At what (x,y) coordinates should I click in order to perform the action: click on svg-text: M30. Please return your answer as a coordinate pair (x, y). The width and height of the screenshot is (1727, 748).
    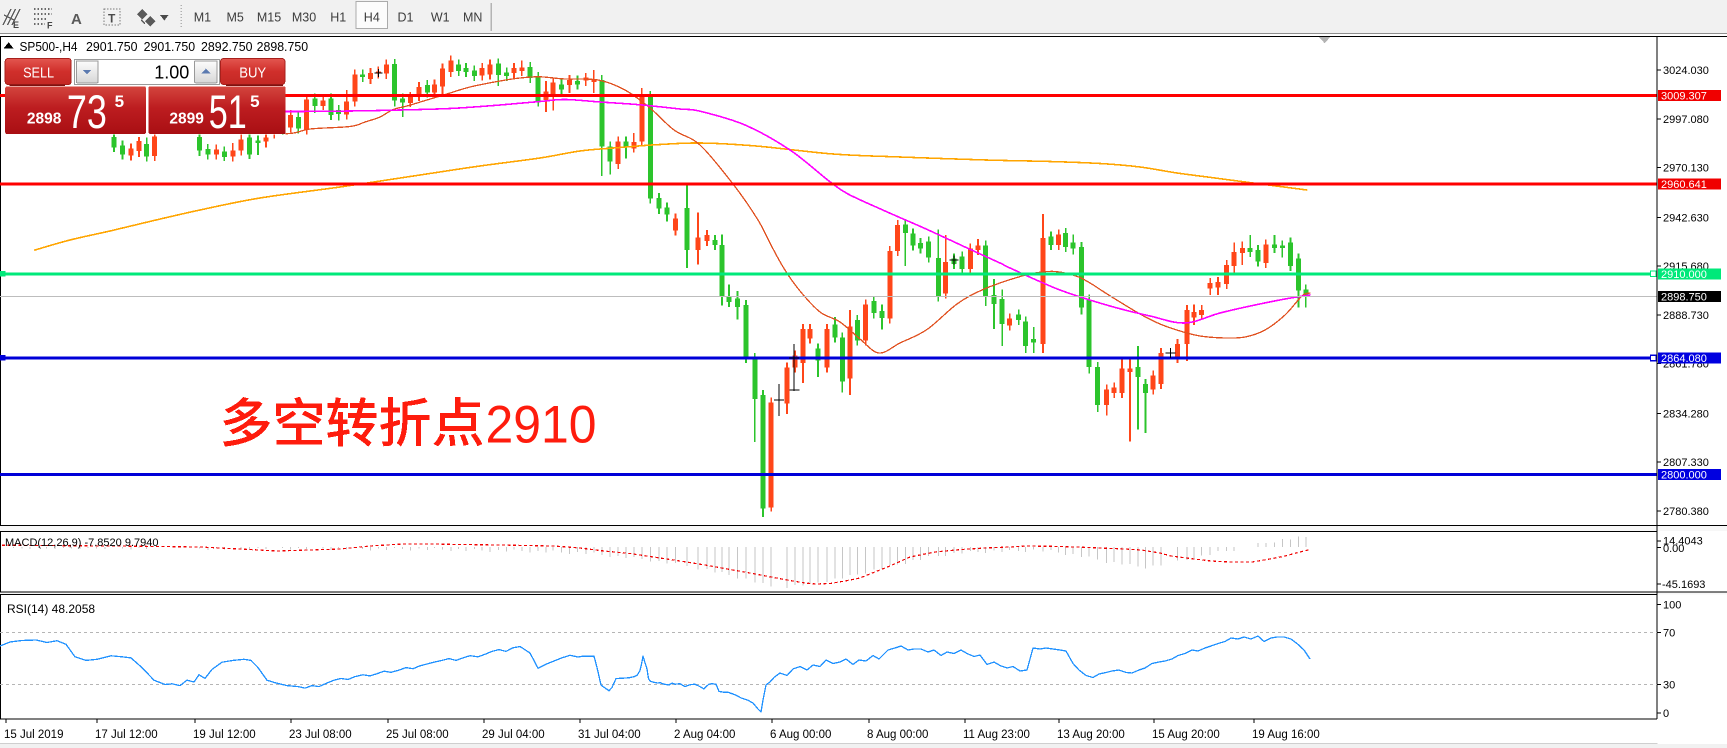
    Looking at the image, I should click on (304, 18).